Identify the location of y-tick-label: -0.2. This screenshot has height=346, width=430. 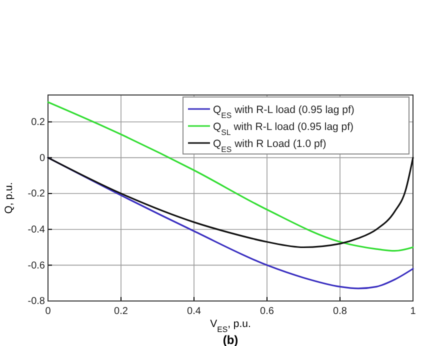
(37, 194).